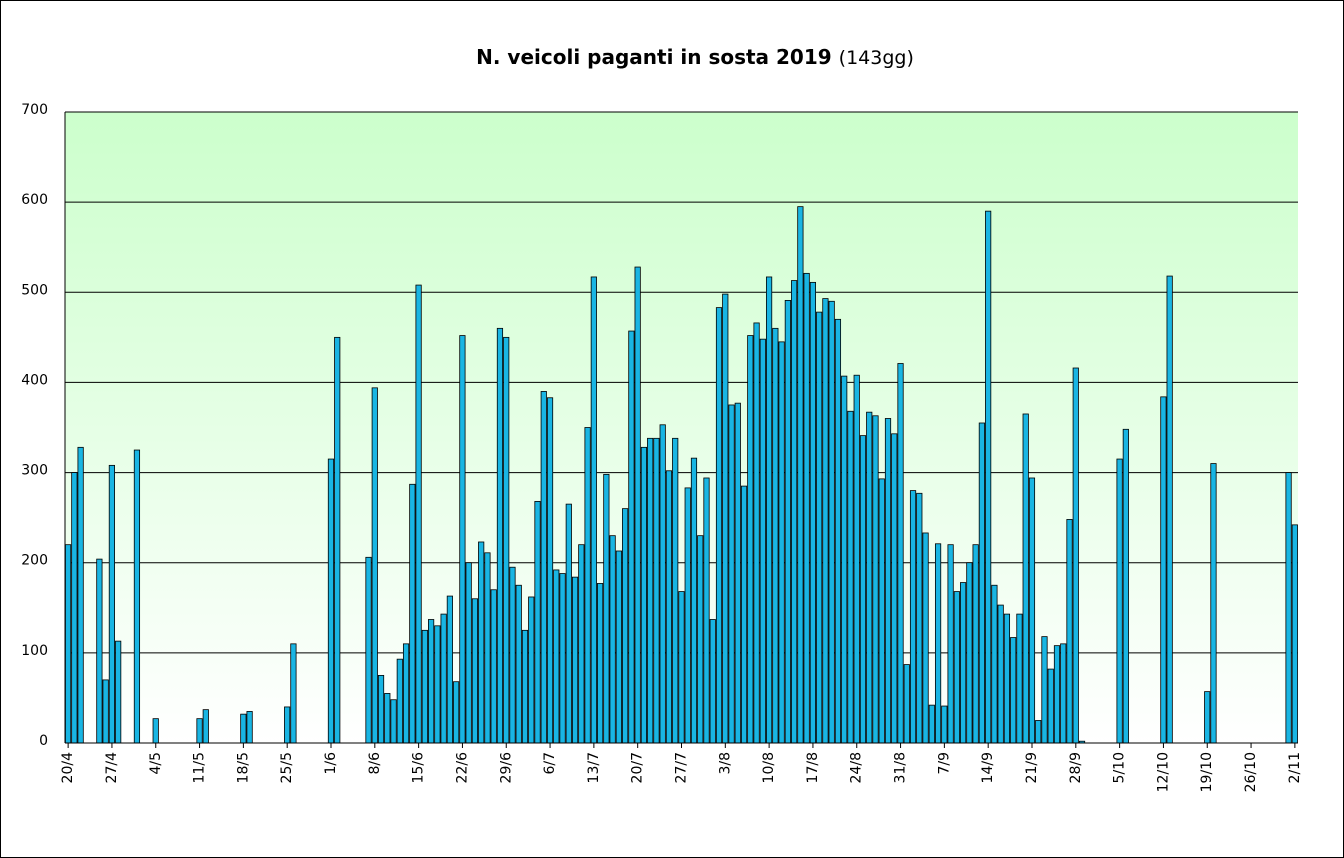 The height and width of the screenshot is (858, 1344). I want to click on y-tick-label: 300, so click(34, 471).